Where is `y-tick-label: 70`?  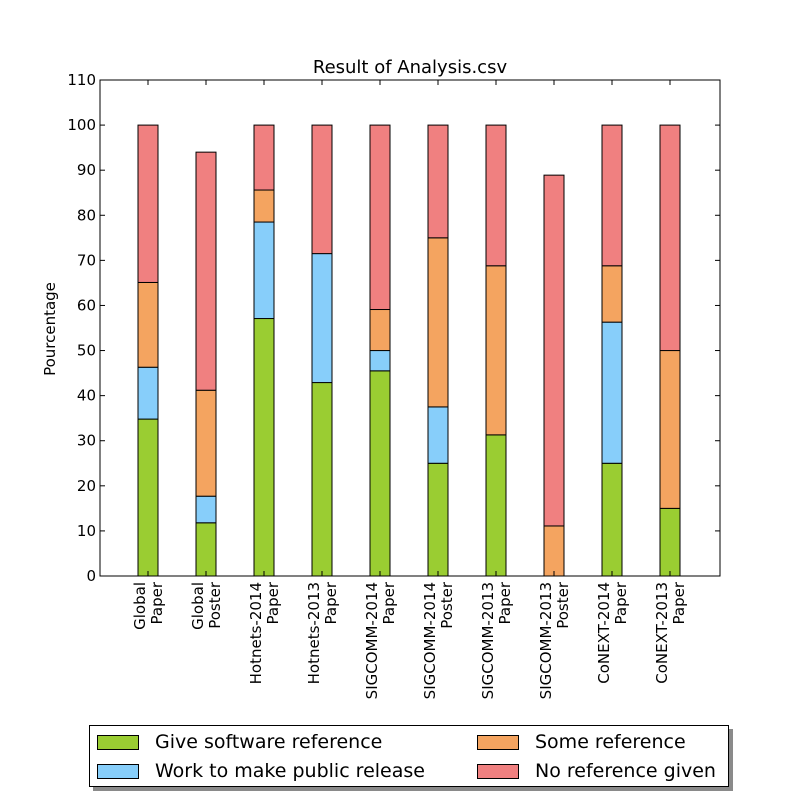 y-tick-label: 70 is located at coordinates (86, 260).